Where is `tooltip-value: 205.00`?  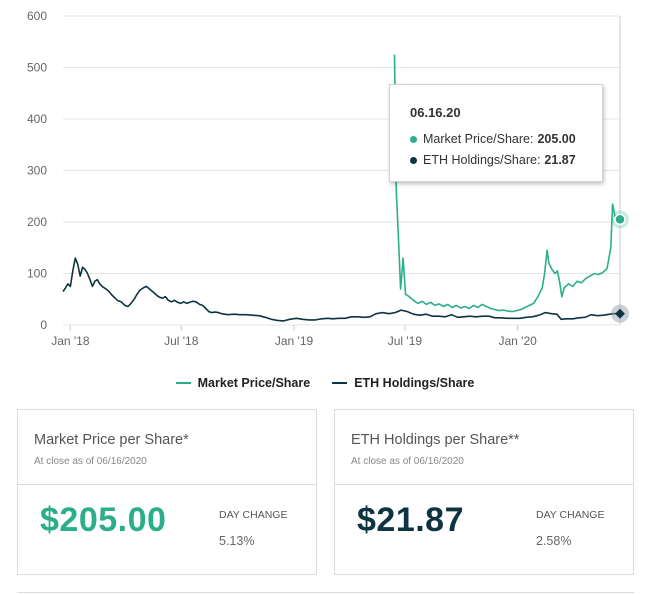 tooltip-value: 205.00 is located at coordinates (556, 139).